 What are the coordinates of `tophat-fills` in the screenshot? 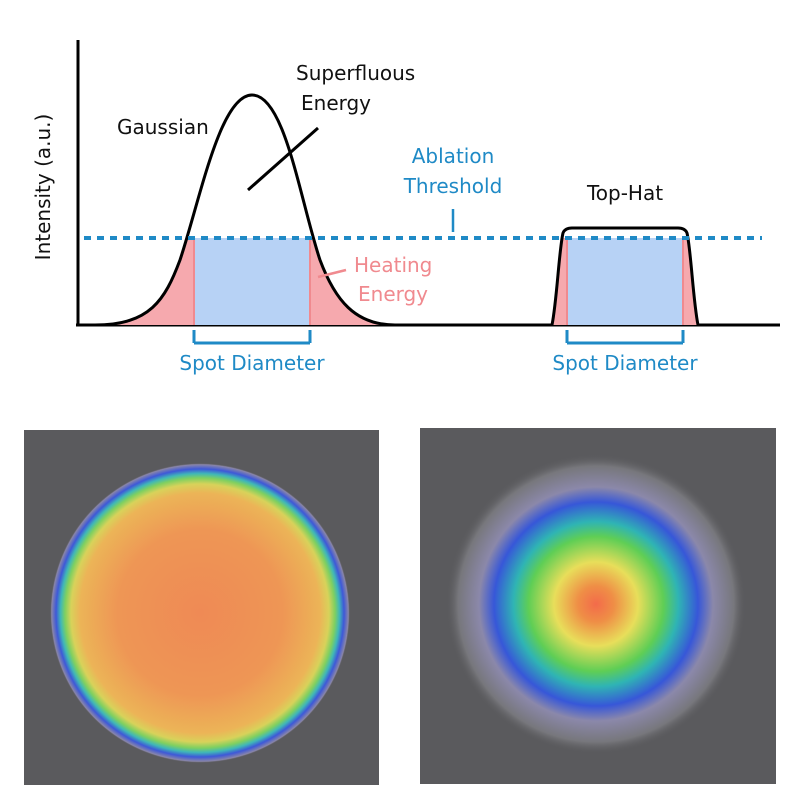 It's located at (625, 281).